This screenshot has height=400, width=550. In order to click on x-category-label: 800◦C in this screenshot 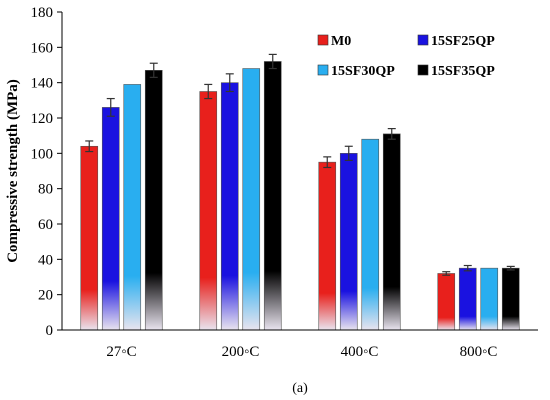, I will do `click(479, 352)`.